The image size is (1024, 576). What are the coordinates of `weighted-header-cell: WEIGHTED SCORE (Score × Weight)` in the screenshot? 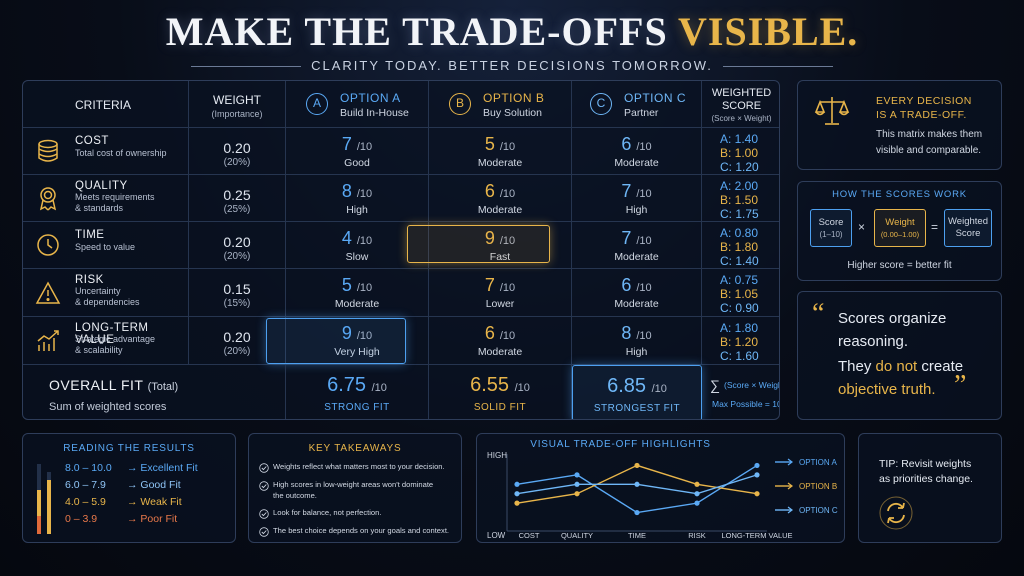 It's located at (740, 104).